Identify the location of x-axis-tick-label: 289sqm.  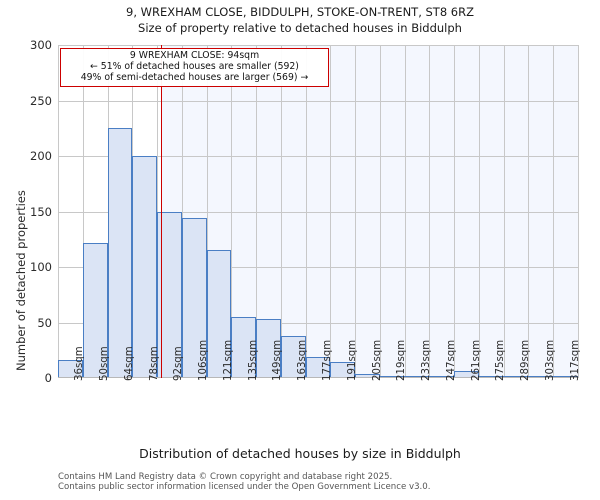
(526, 360).